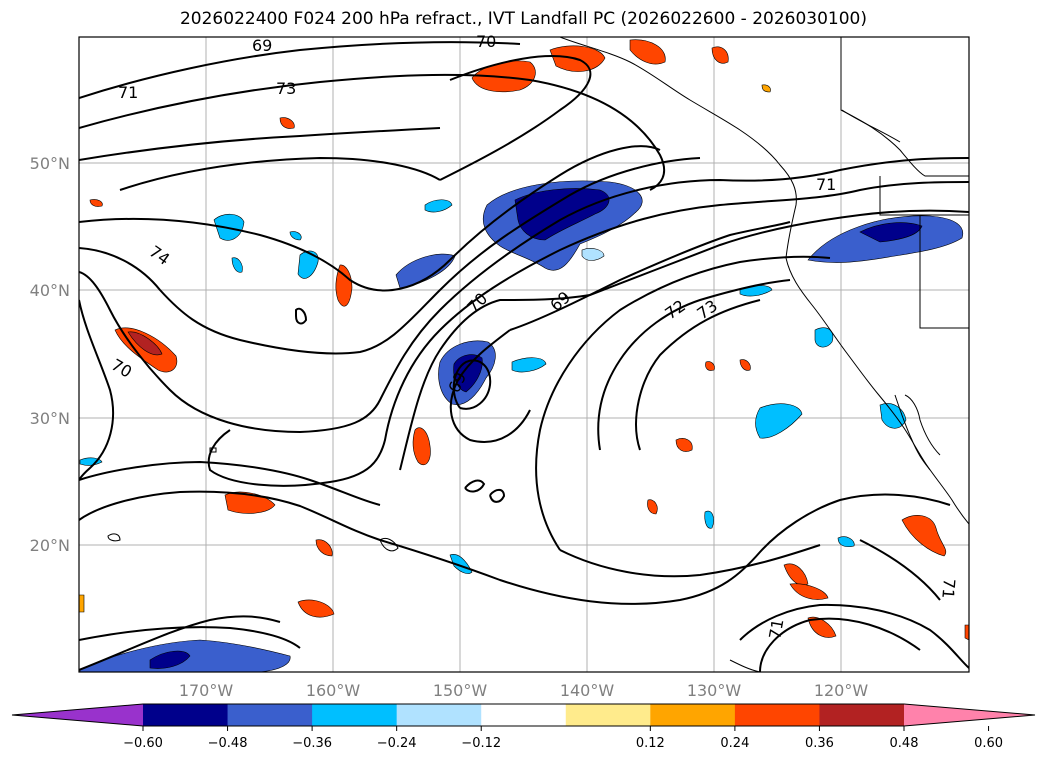 The height and width of the screenshot is (765, 1047). I want to click on contour-label: 70, so click(486, 41).